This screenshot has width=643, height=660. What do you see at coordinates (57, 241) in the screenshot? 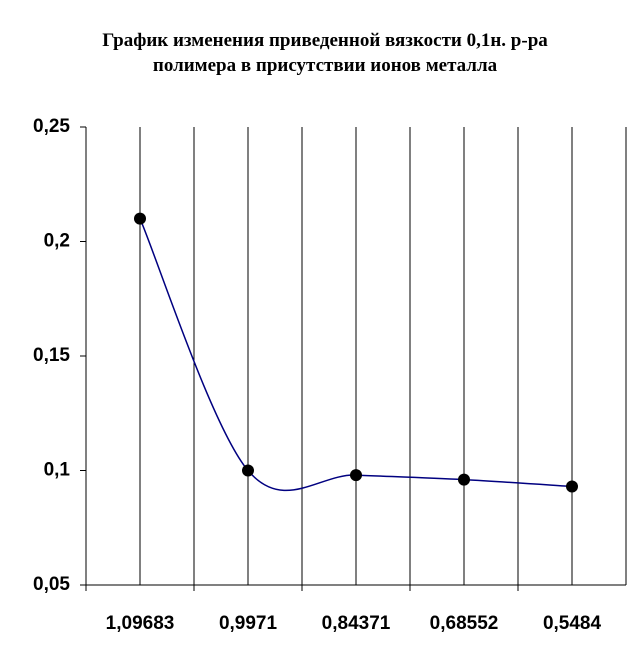
I see `y-tick-label: 0,2` at bounding box center [57, 241].